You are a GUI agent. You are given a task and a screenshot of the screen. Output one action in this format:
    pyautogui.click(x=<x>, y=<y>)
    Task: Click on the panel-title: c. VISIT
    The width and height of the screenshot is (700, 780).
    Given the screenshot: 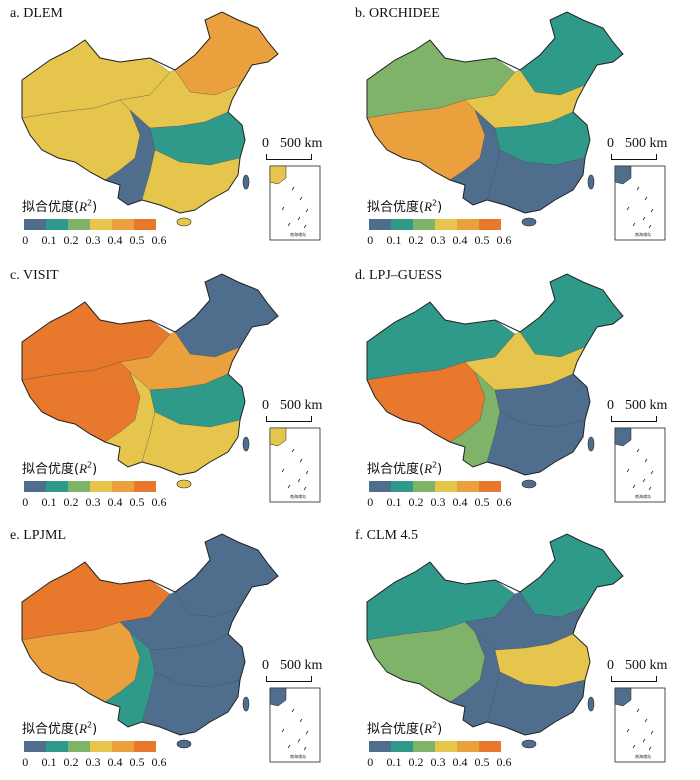 What is the action you would take?
    pyautogui.click(x=34, y=275)
    